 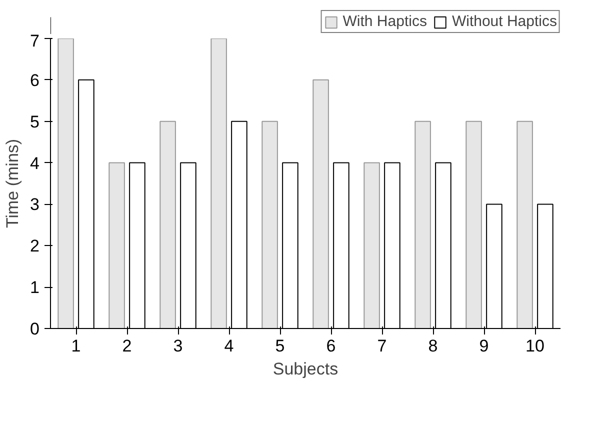 I want to click on y-tick-label: 2, so click(x=35, y=246).